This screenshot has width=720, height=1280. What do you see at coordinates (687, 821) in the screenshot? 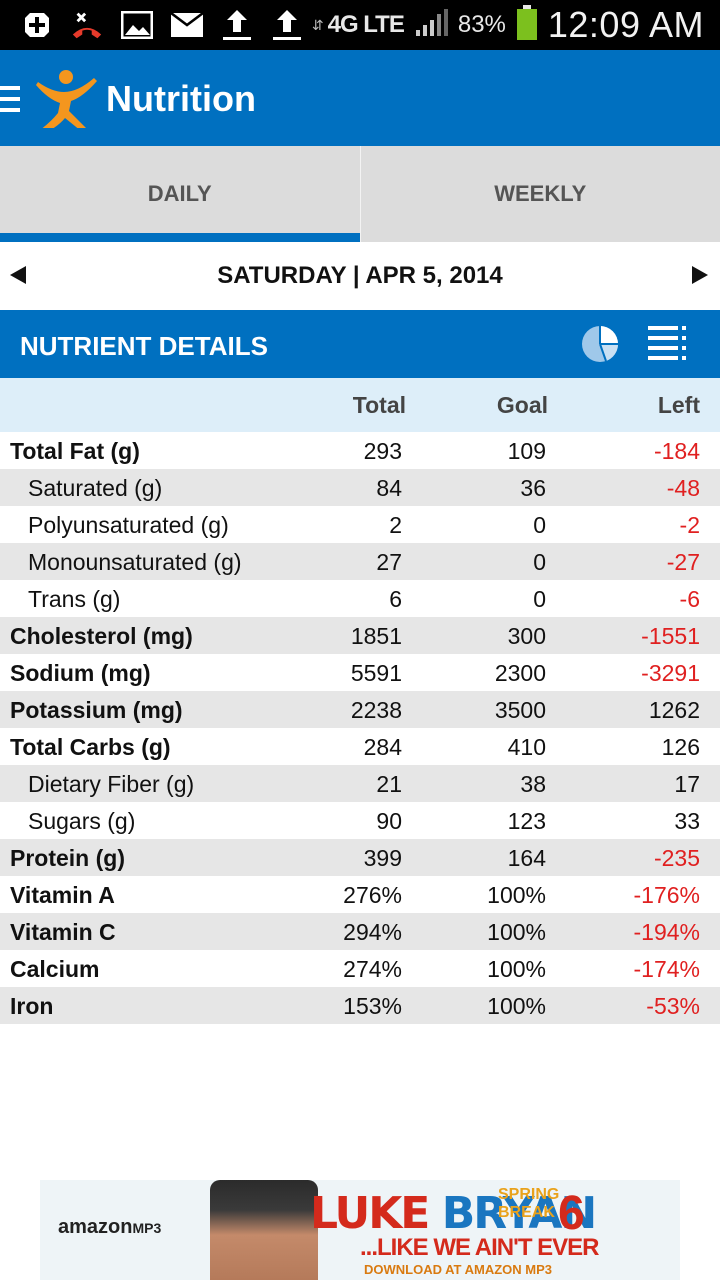
I see `nutrient-left: 33` at bounding box center [687, 821].